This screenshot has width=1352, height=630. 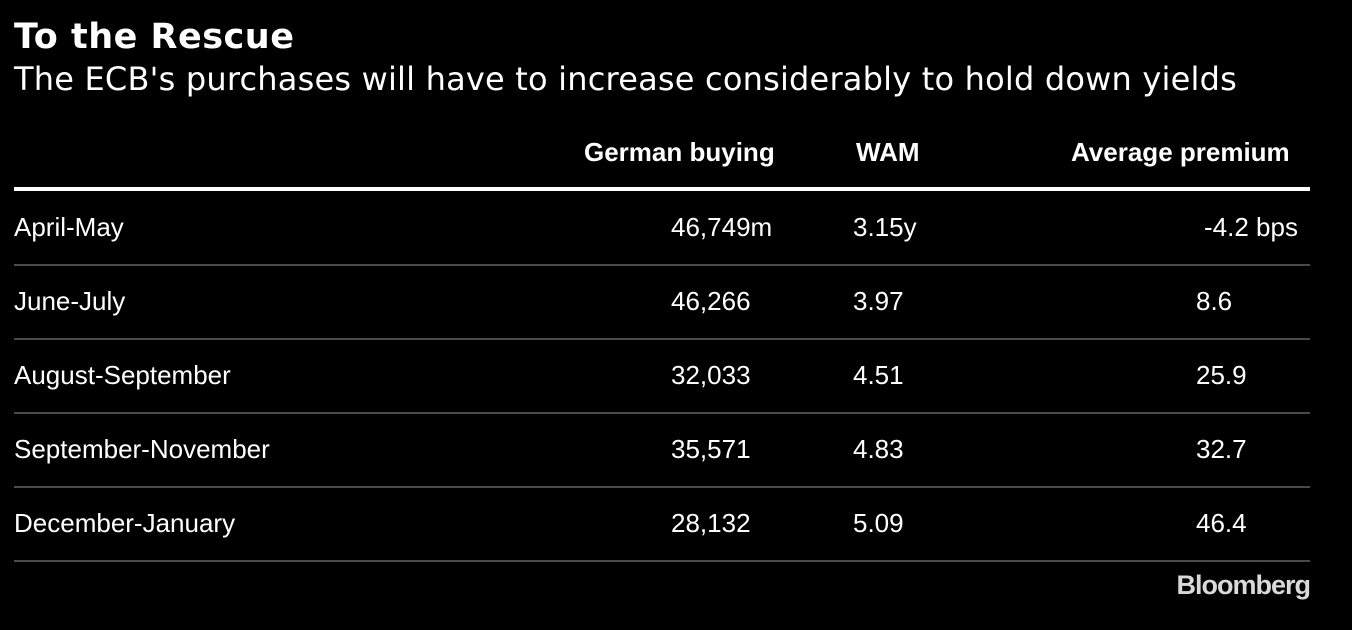 What do you see at coordinates (1243, 585) in the screenshot?
I see `bloomberg-logo: Bloomberg` at bounding box center [1243, 585].